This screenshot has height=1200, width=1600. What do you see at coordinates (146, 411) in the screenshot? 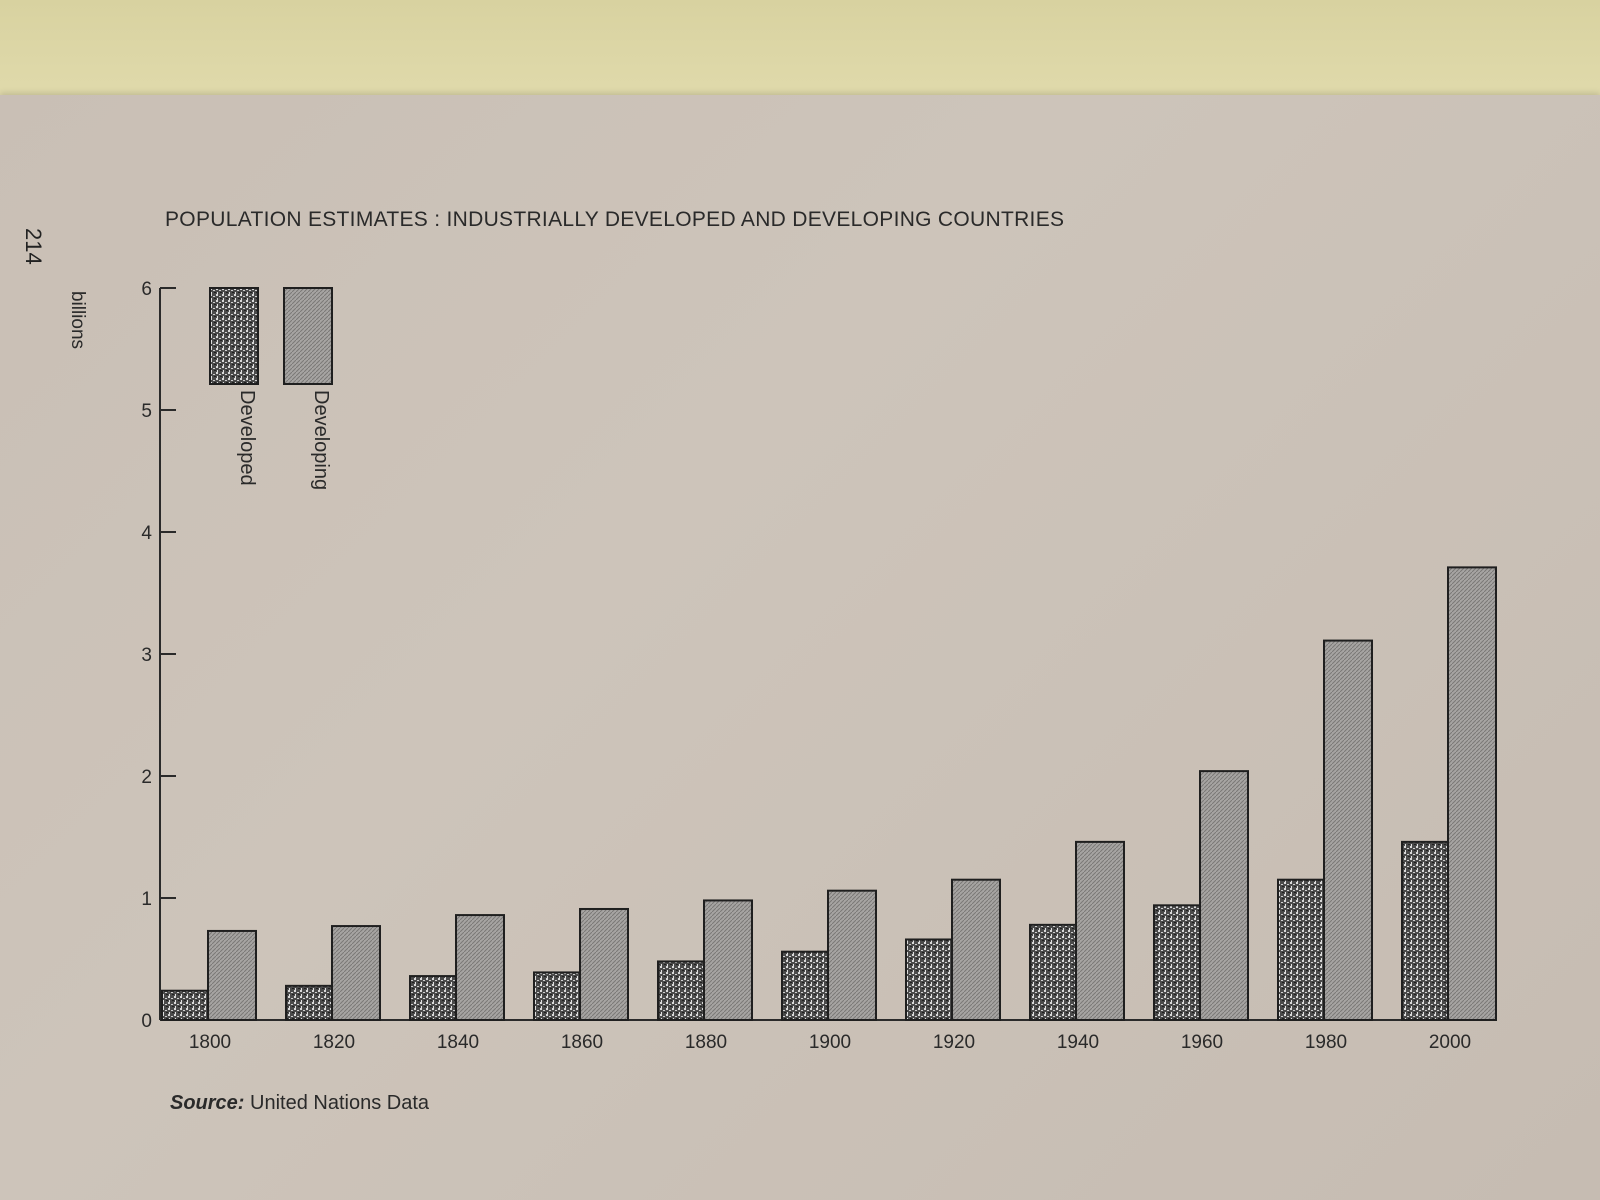
I see `y-tick-label: 5` at bounding box center [146, 411].